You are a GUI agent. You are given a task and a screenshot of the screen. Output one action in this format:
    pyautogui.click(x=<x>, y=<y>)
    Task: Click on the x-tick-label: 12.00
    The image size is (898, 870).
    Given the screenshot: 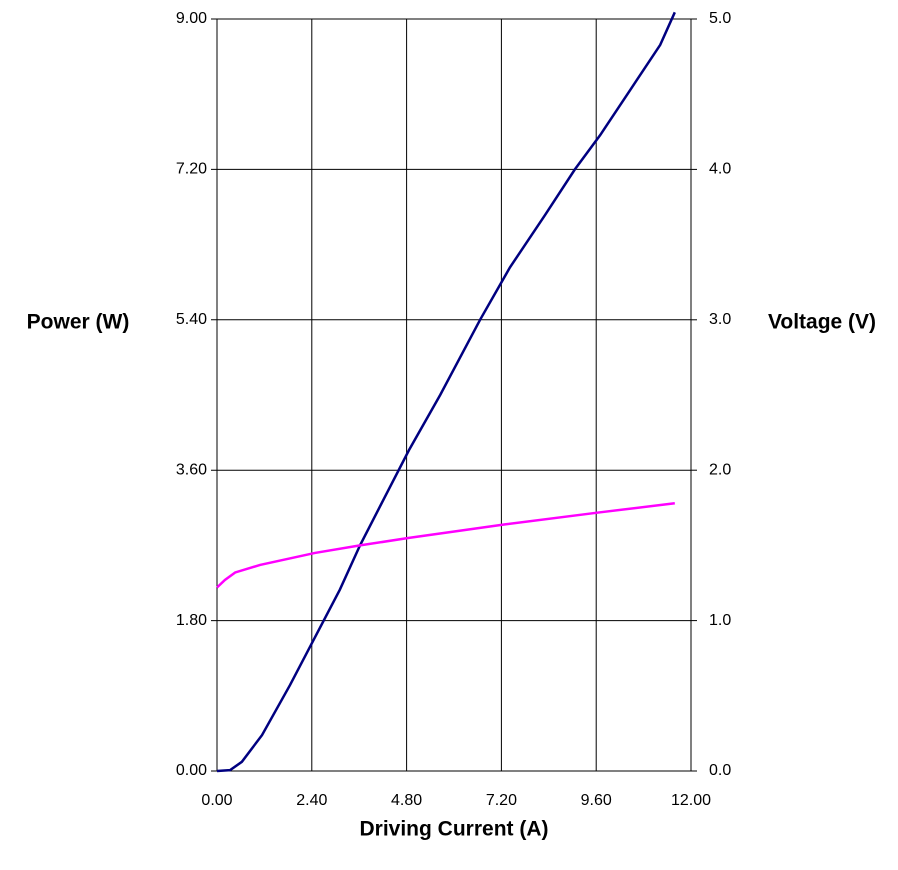 What is the action you would take?
    pyautogui.click(x=691, y=800)
    